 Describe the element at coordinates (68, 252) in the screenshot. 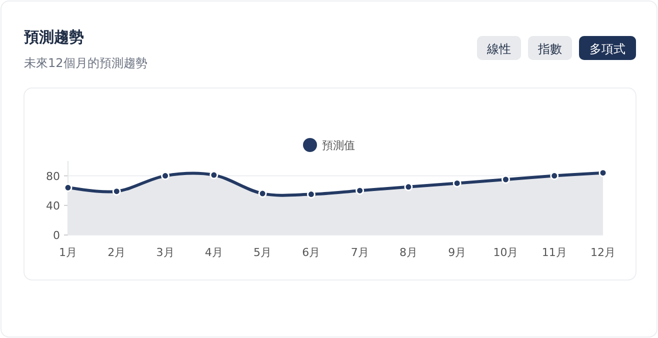

I see `x-tick-label: 1月` at that location.